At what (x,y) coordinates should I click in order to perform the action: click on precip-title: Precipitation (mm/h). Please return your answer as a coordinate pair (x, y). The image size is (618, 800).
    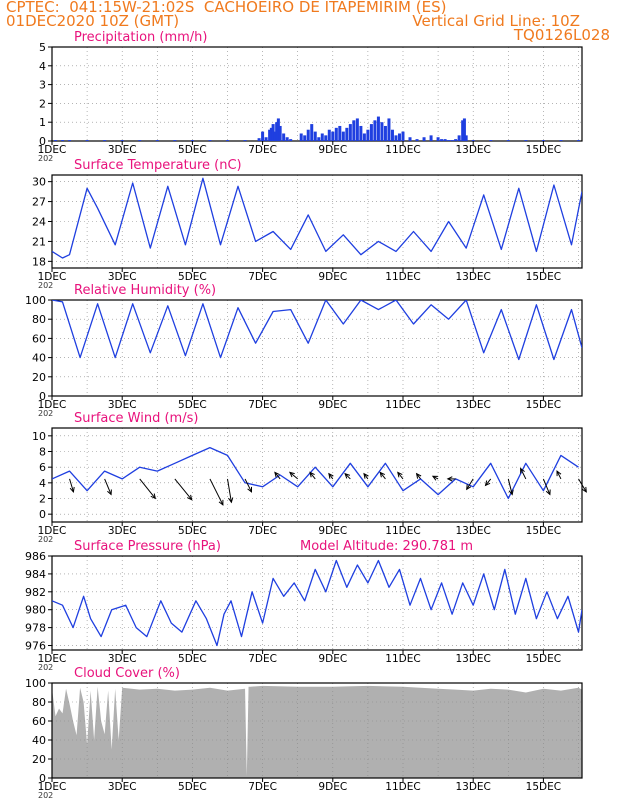
    Looking at the image, I should click on (140, 37).